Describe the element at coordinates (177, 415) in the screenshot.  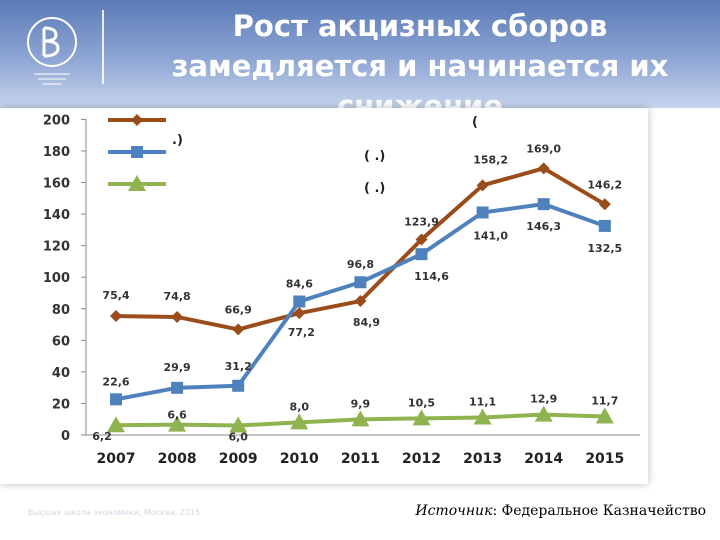
I see `data-label: 6,6` at that location.